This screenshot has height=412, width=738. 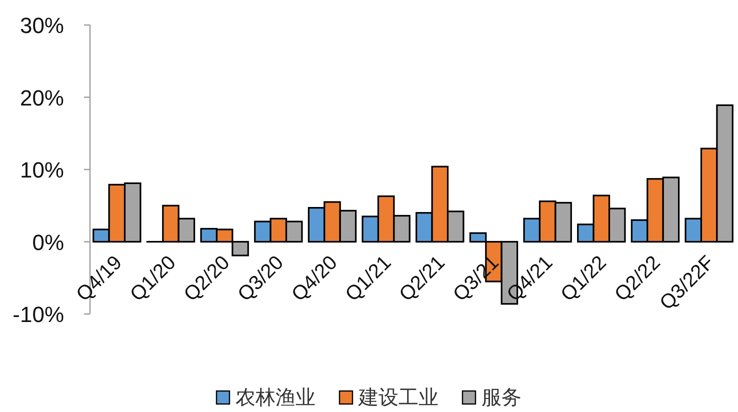 I want to click on y-tick-label: 0%, so click(x=48, y=242).